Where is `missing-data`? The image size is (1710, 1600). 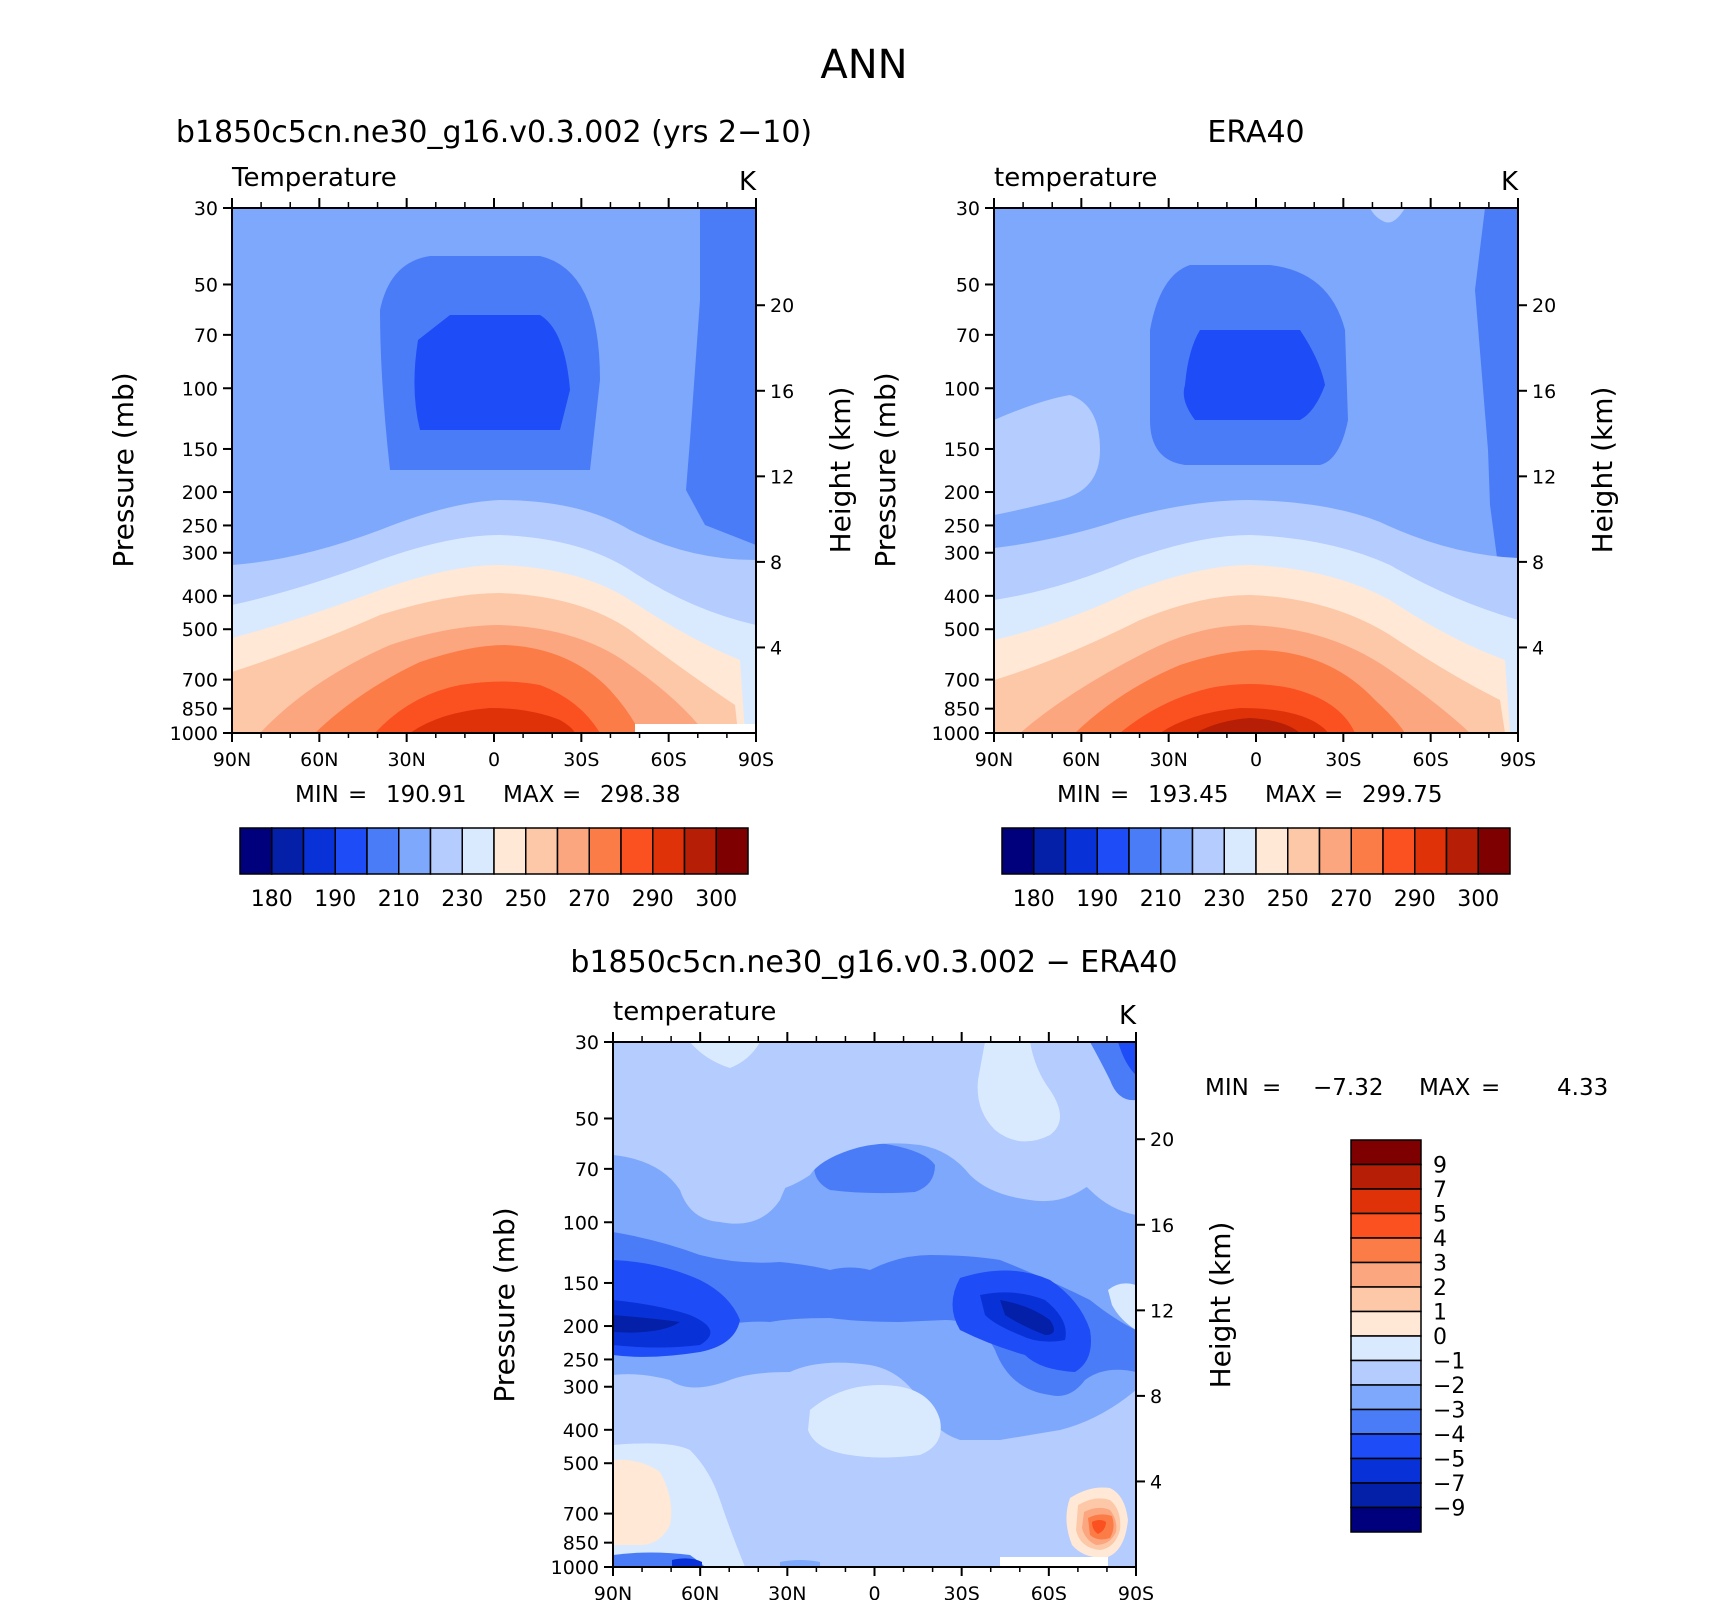 missing-data is located at coordinates (1054, 1562).